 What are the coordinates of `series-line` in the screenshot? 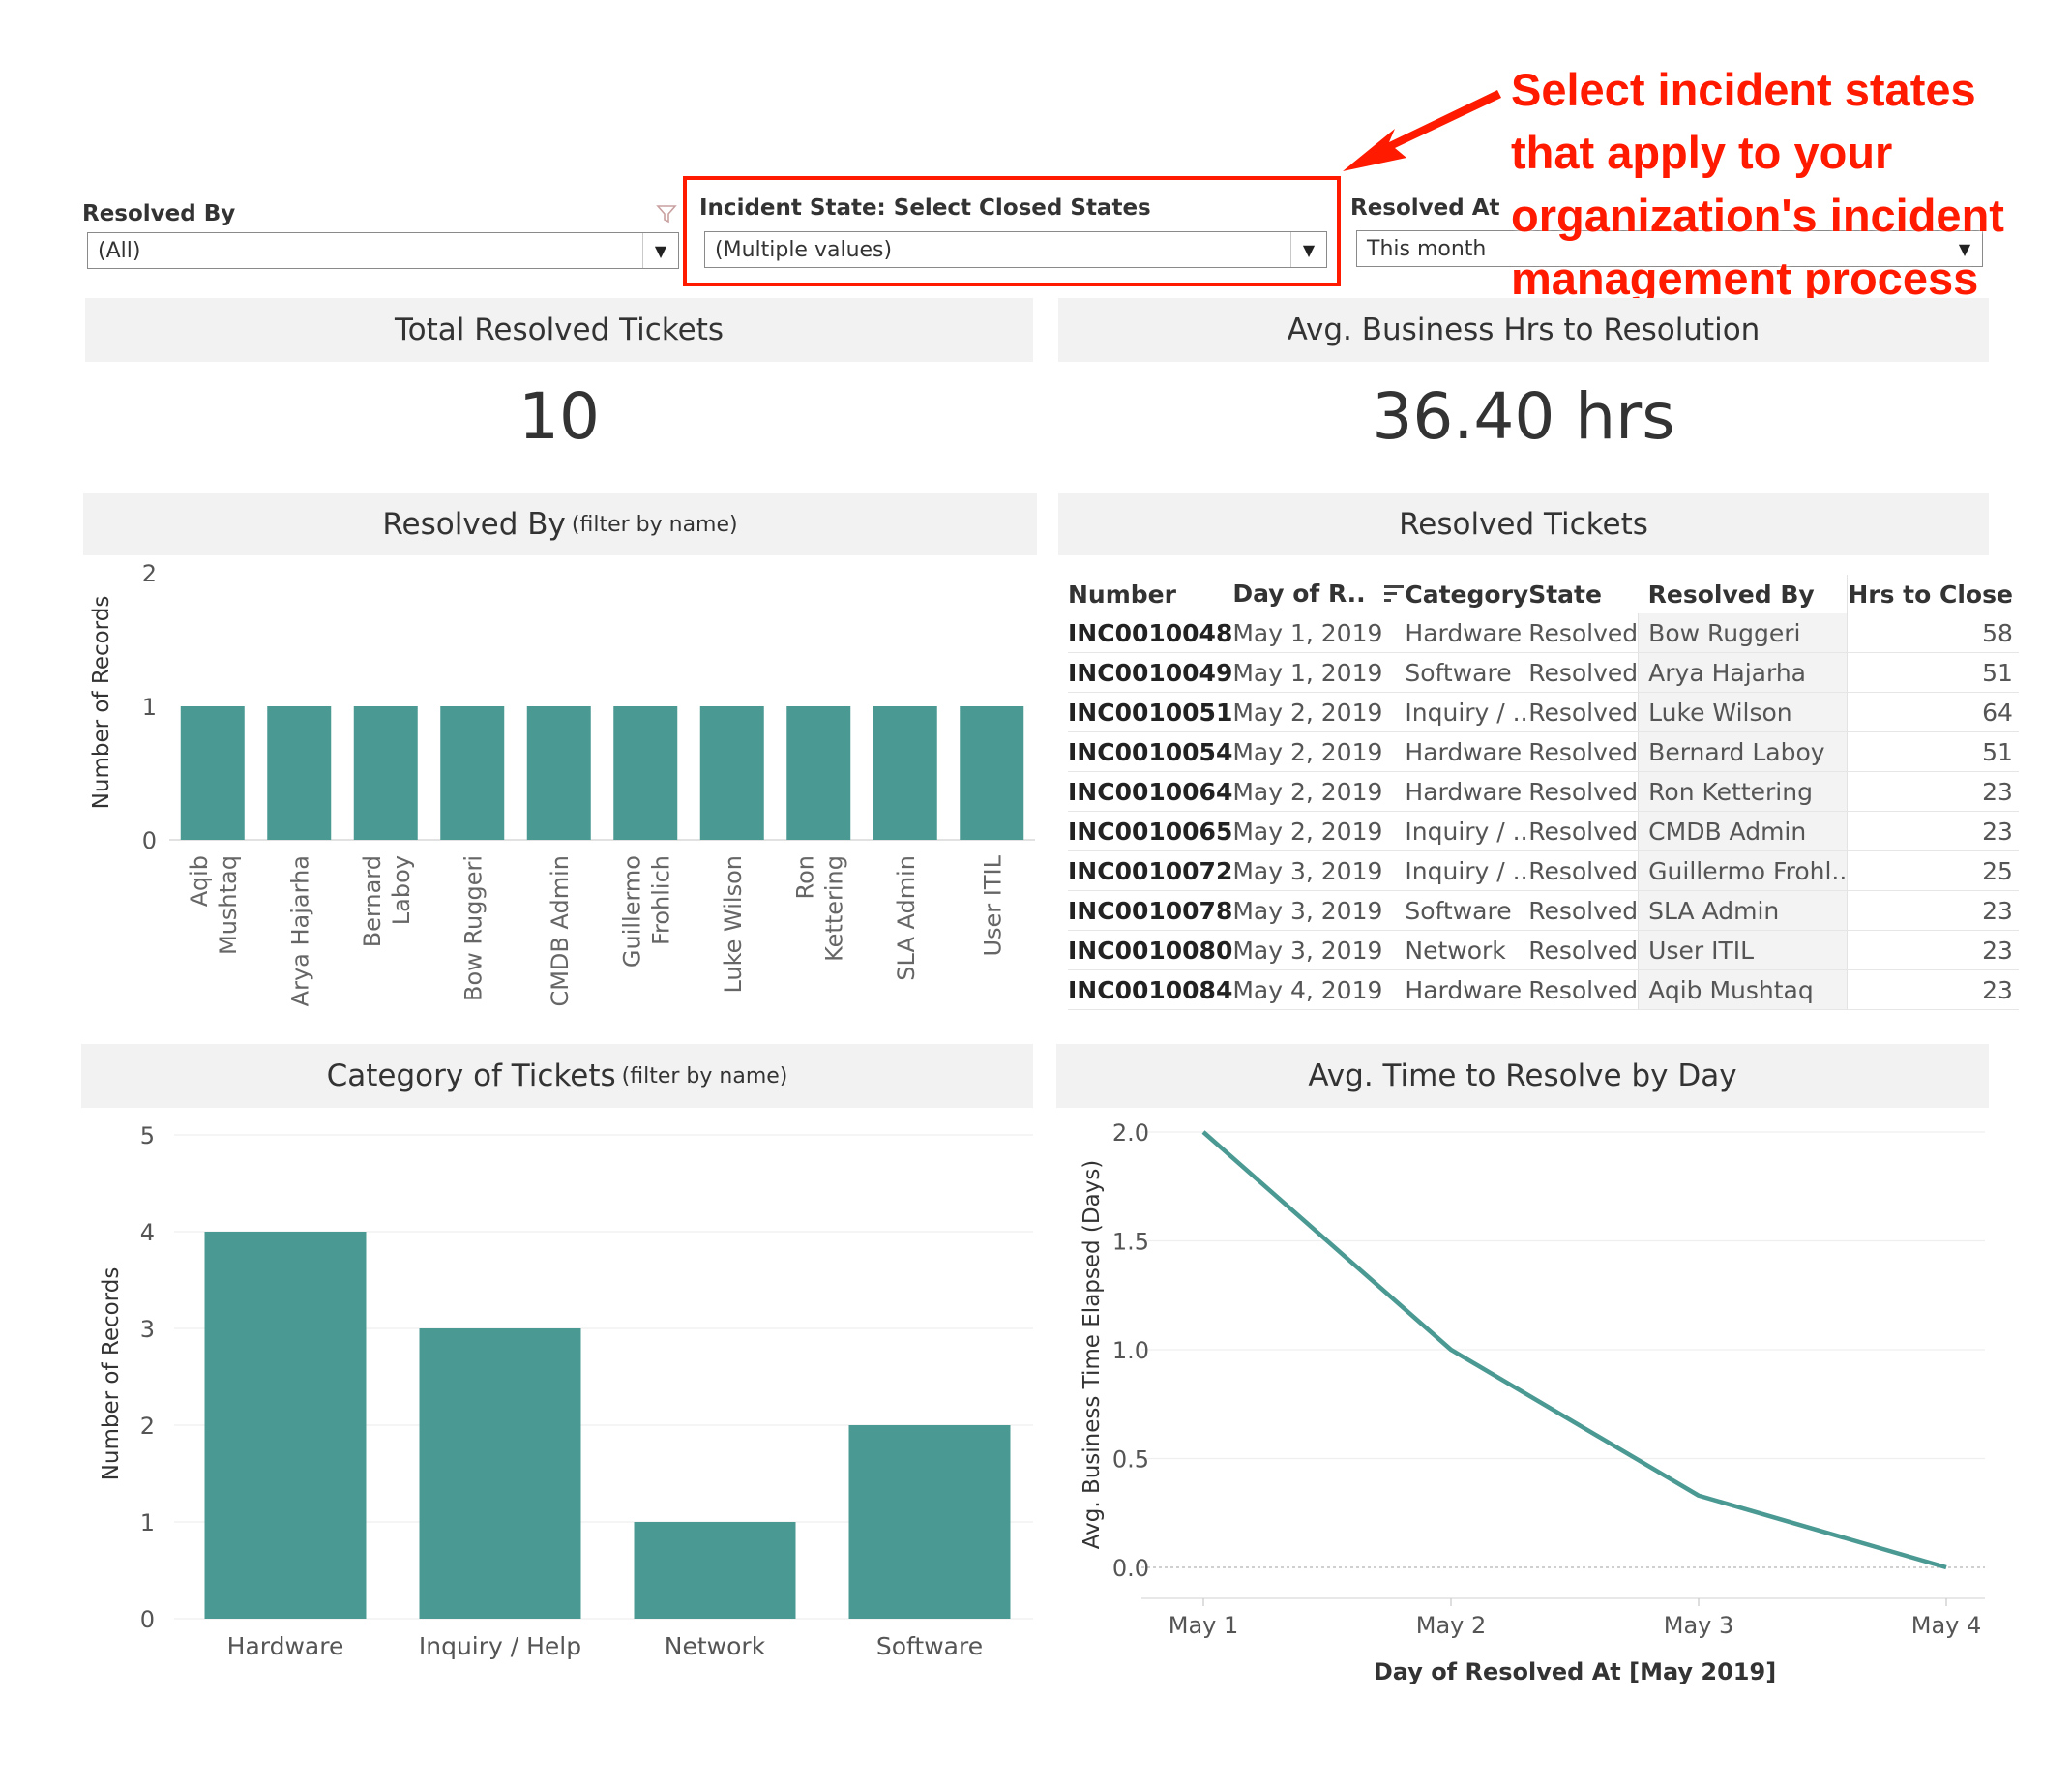 It's located at (1574, 1350).